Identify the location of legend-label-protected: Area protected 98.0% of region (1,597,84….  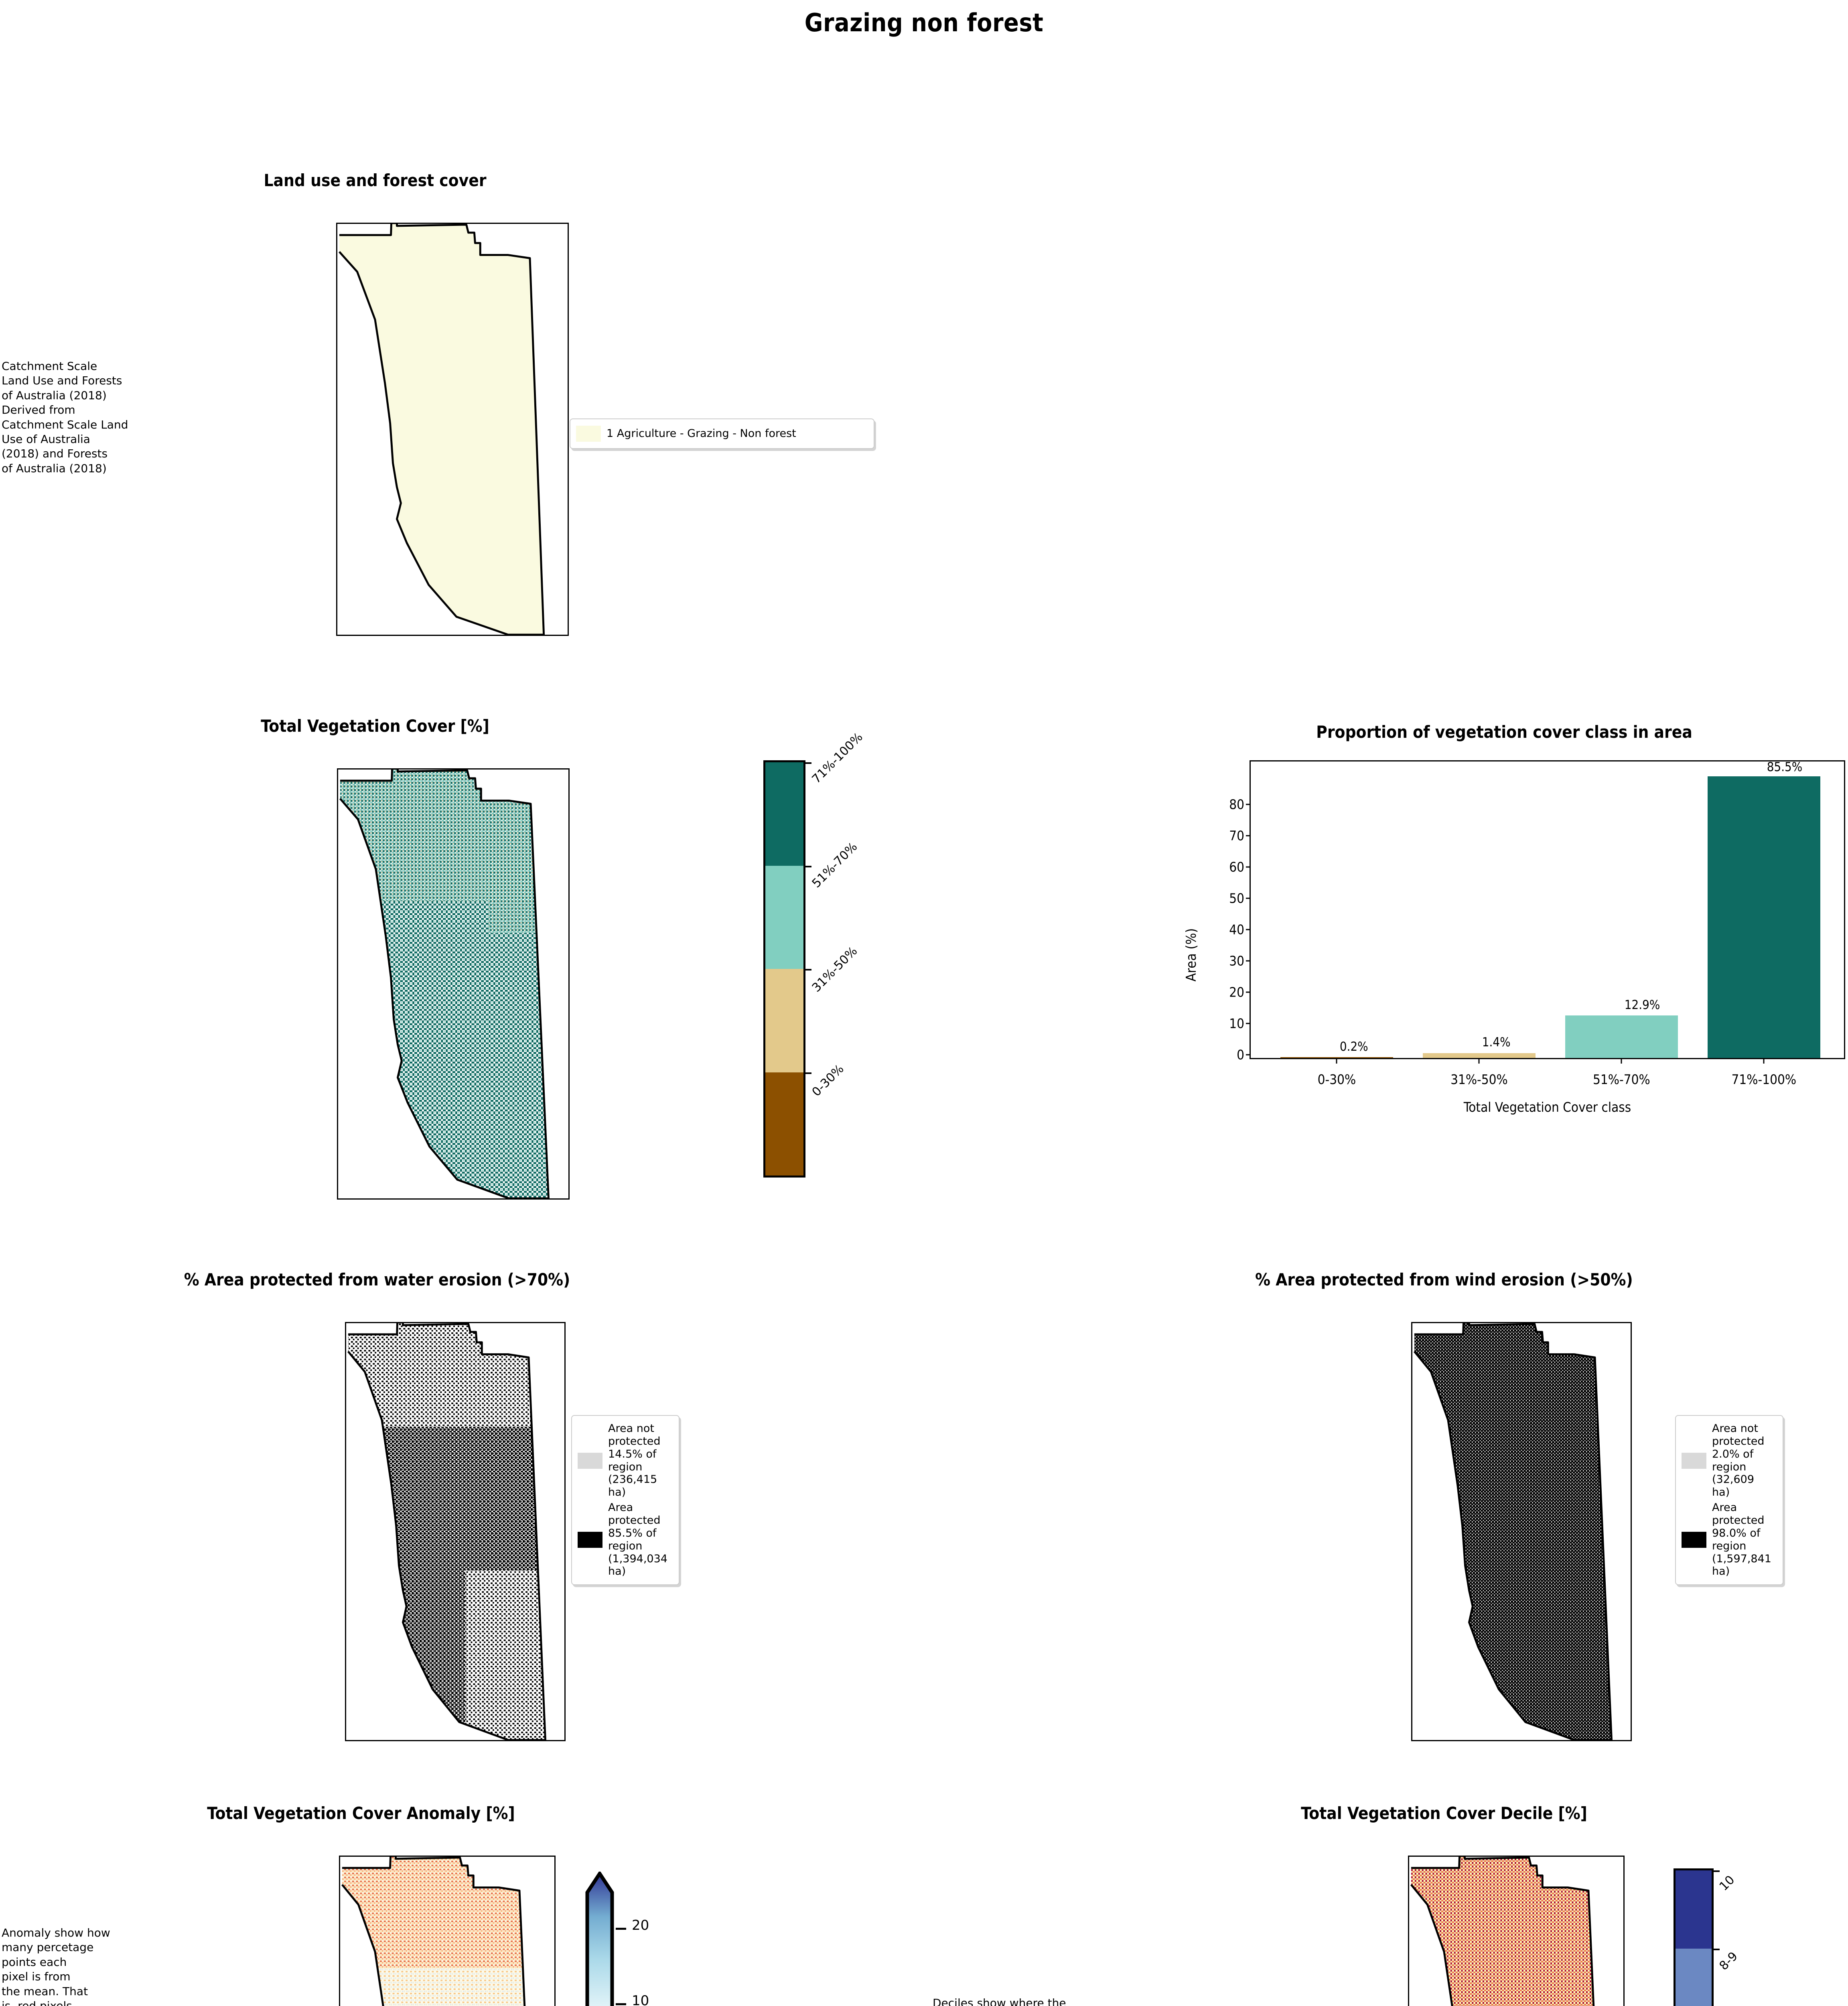
(1741, 1539).